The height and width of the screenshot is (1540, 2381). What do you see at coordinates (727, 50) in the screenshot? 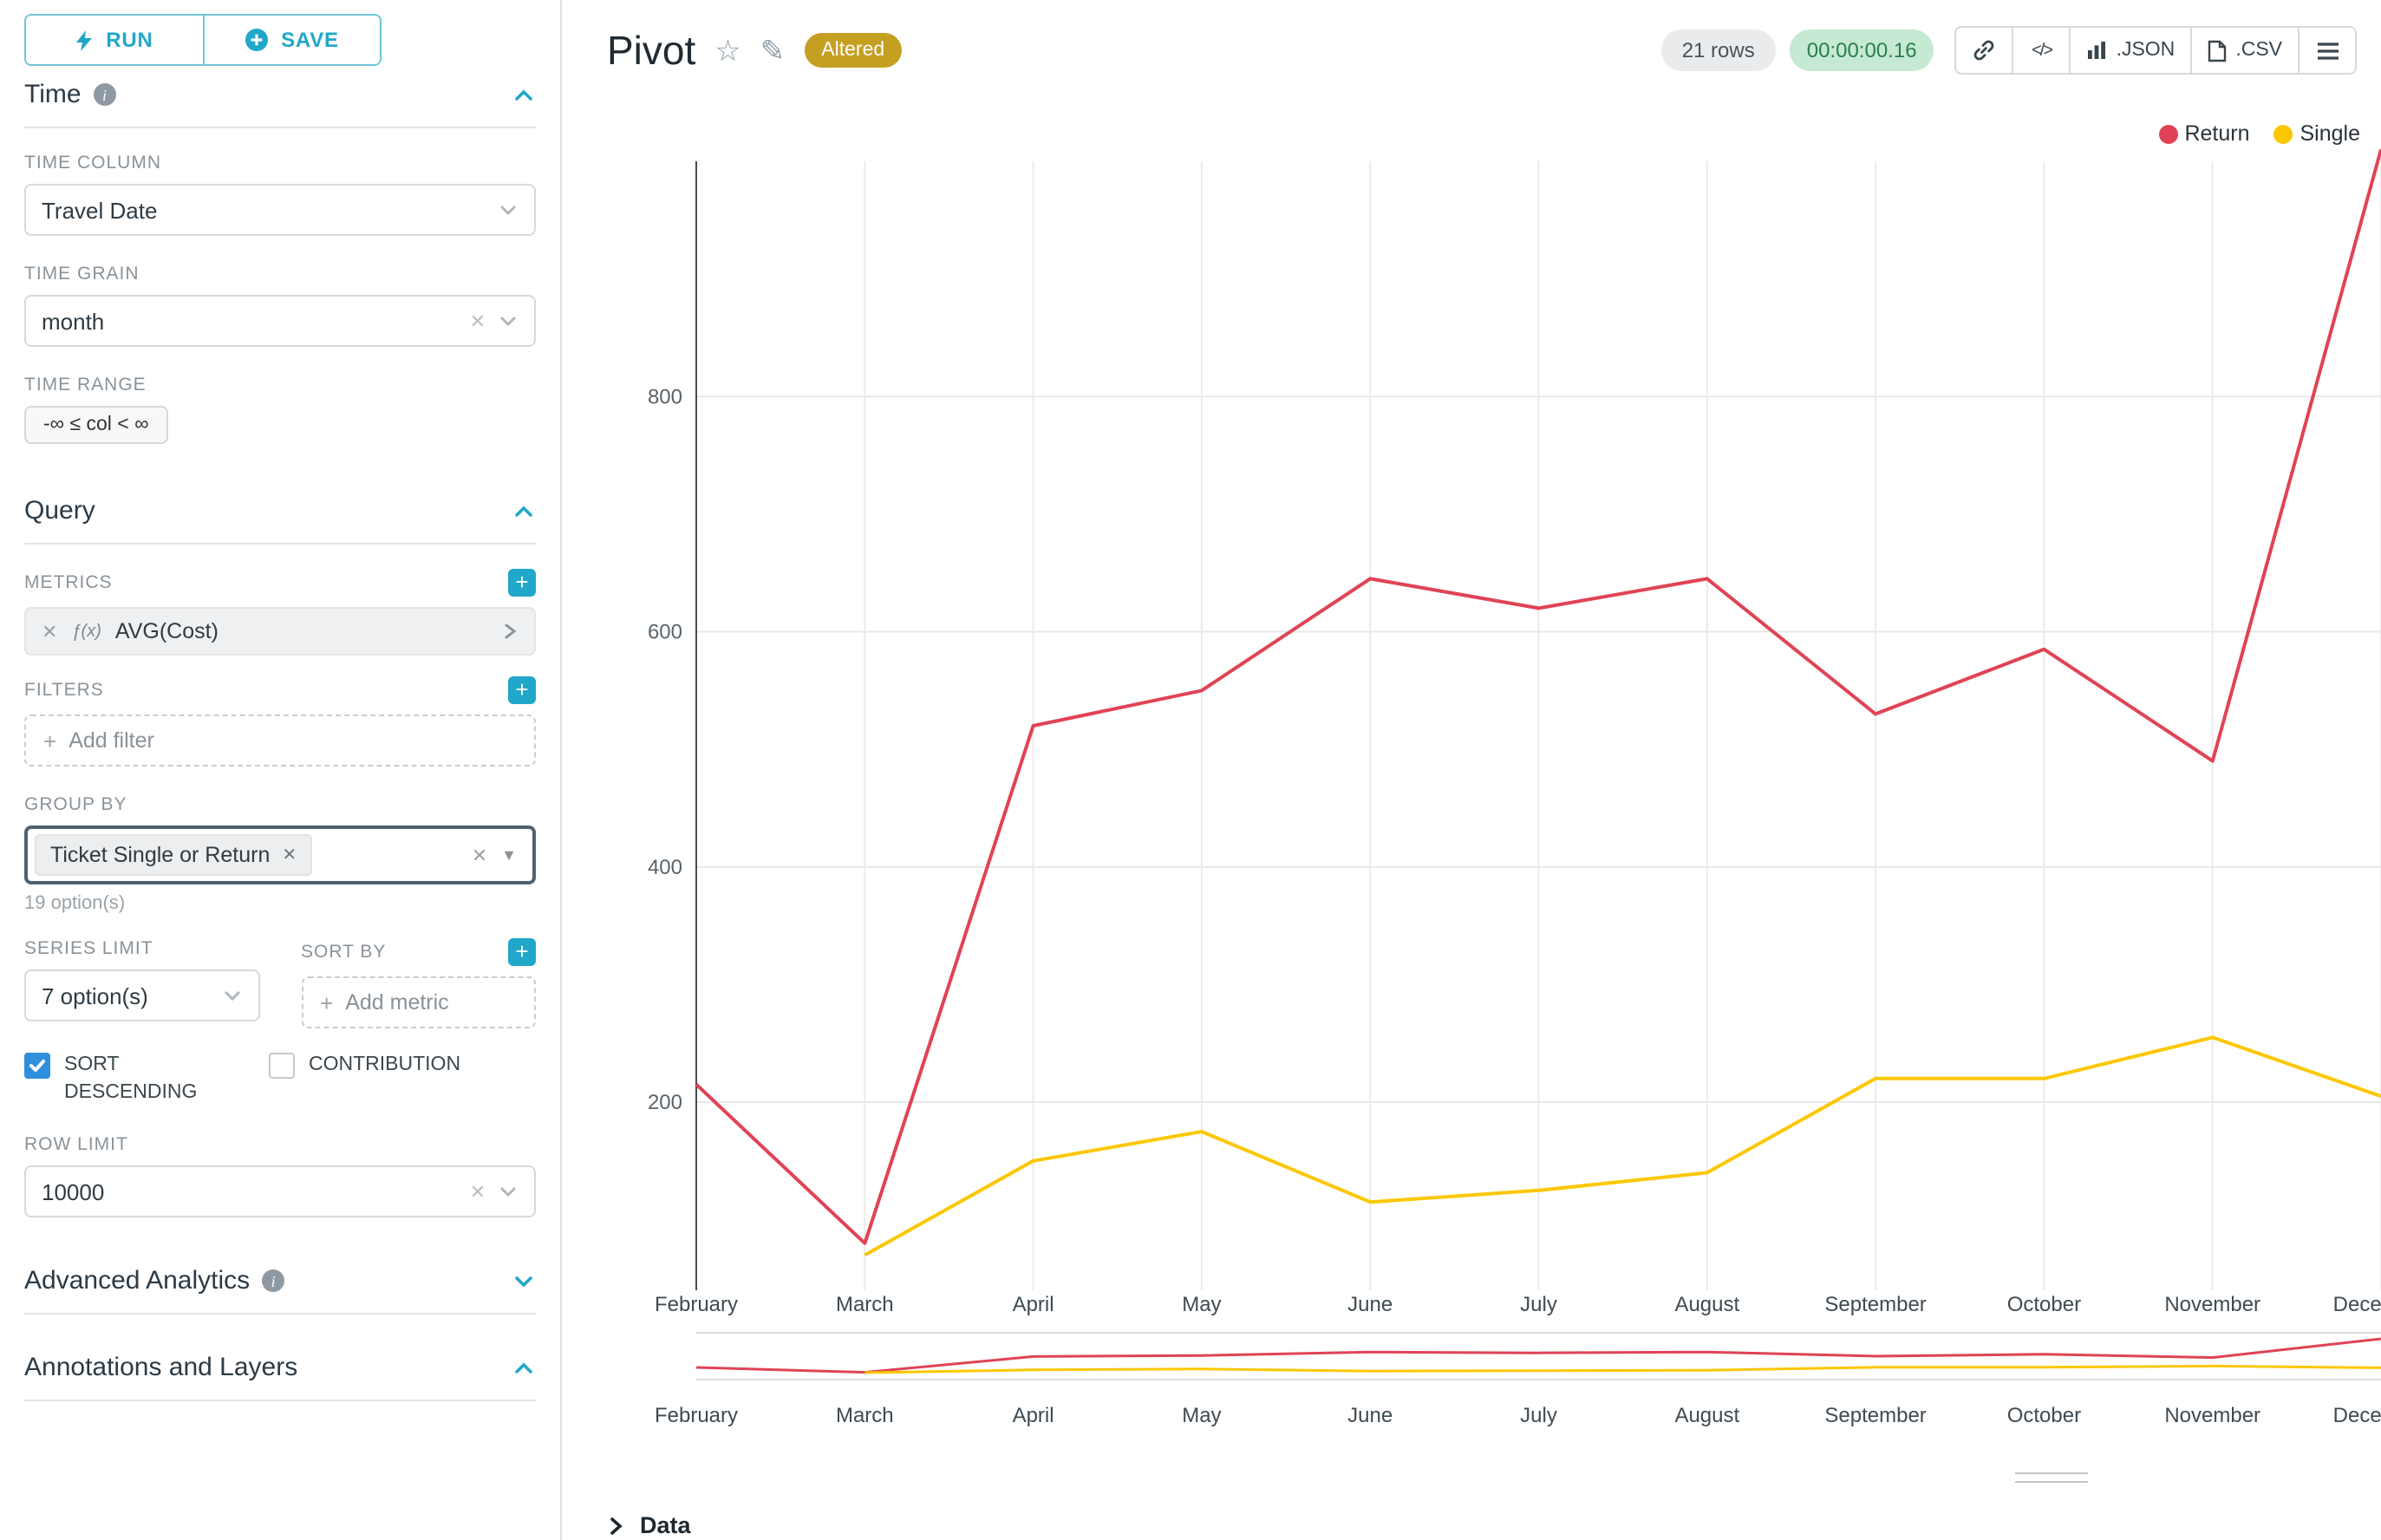
I see `favorite-star-icon: ☆` at bounding box center [727, 50].